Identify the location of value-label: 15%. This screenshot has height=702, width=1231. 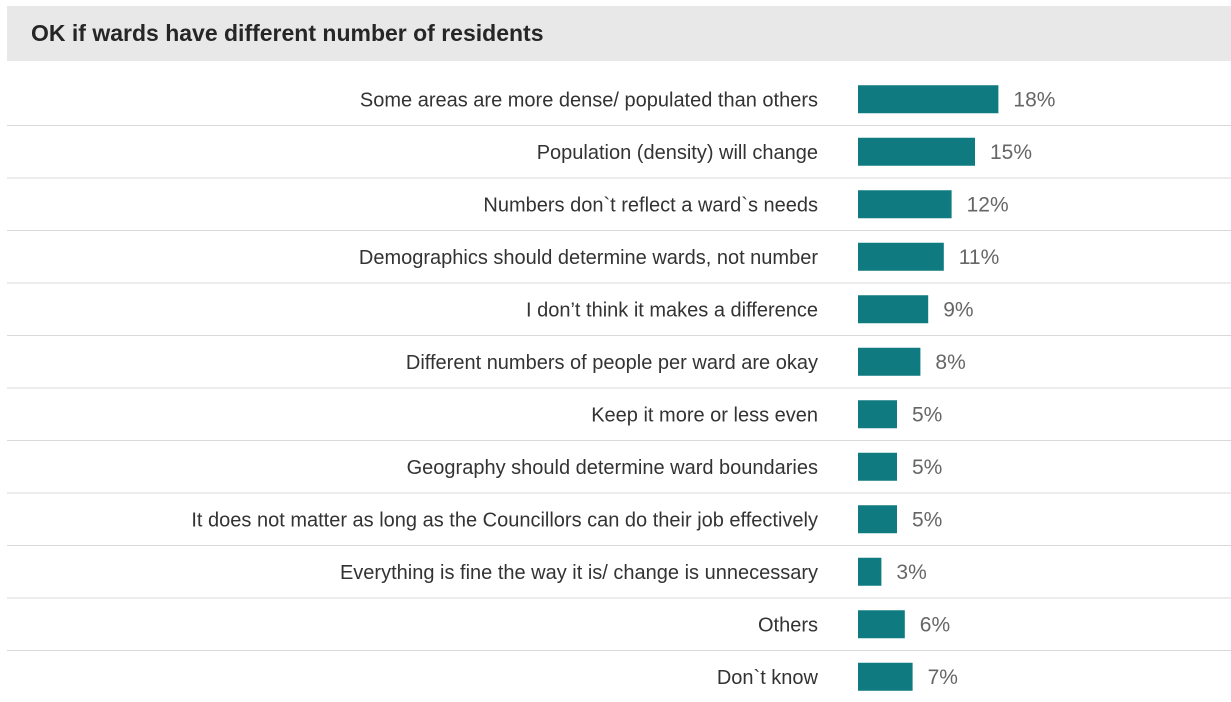
(1011, 152).